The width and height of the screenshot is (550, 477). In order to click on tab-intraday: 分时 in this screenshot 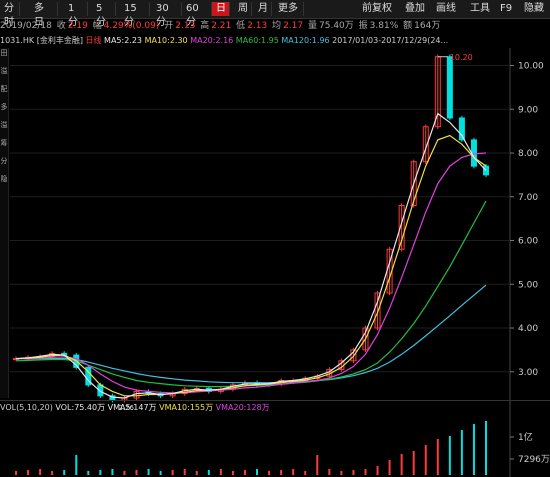, I will do `click(10, 15)`.